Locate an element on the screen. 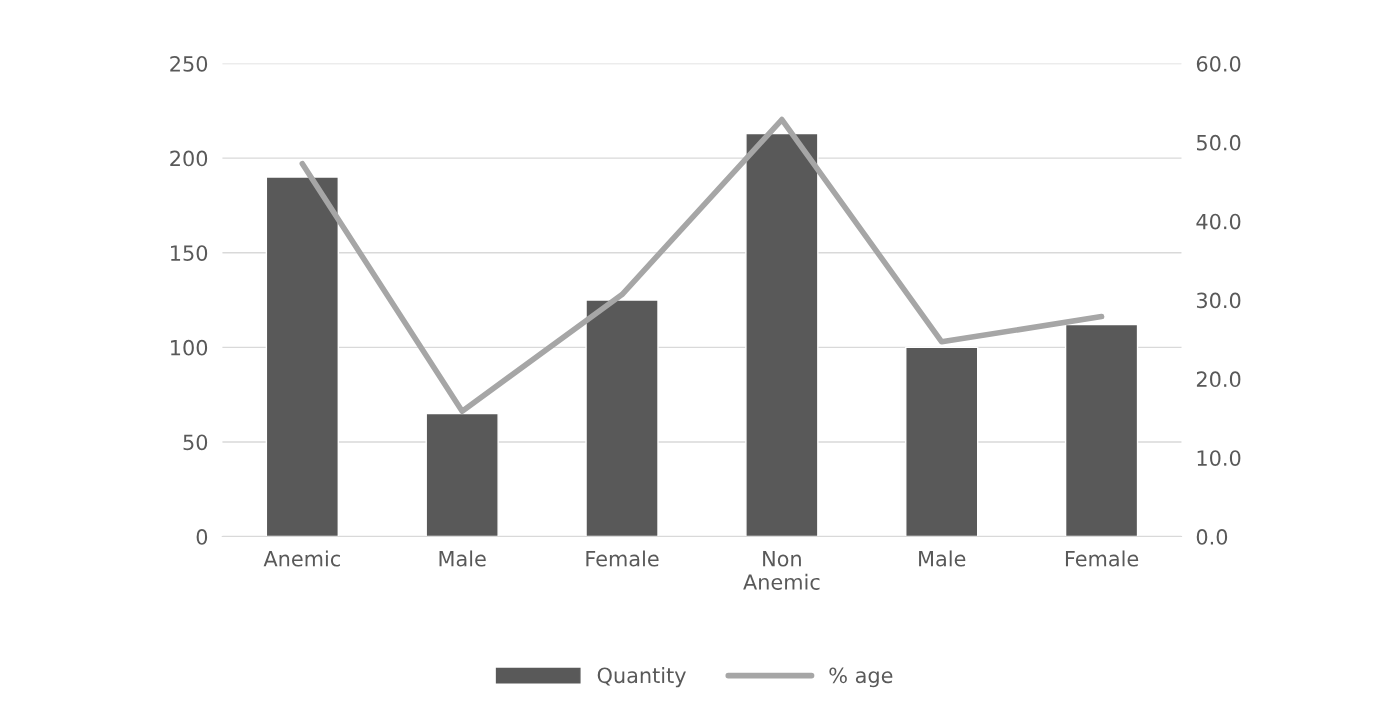 This screenshot has width=1390, height=706. x-tick-label: Non Anemic is located at coordinates (781, 570).